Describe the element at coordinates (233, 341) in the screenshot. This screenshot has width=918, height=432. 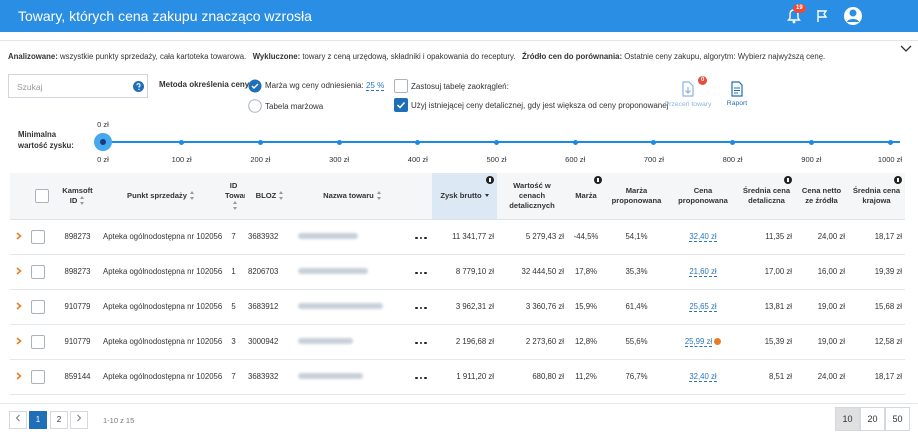
I see `cell: 3` at that location.